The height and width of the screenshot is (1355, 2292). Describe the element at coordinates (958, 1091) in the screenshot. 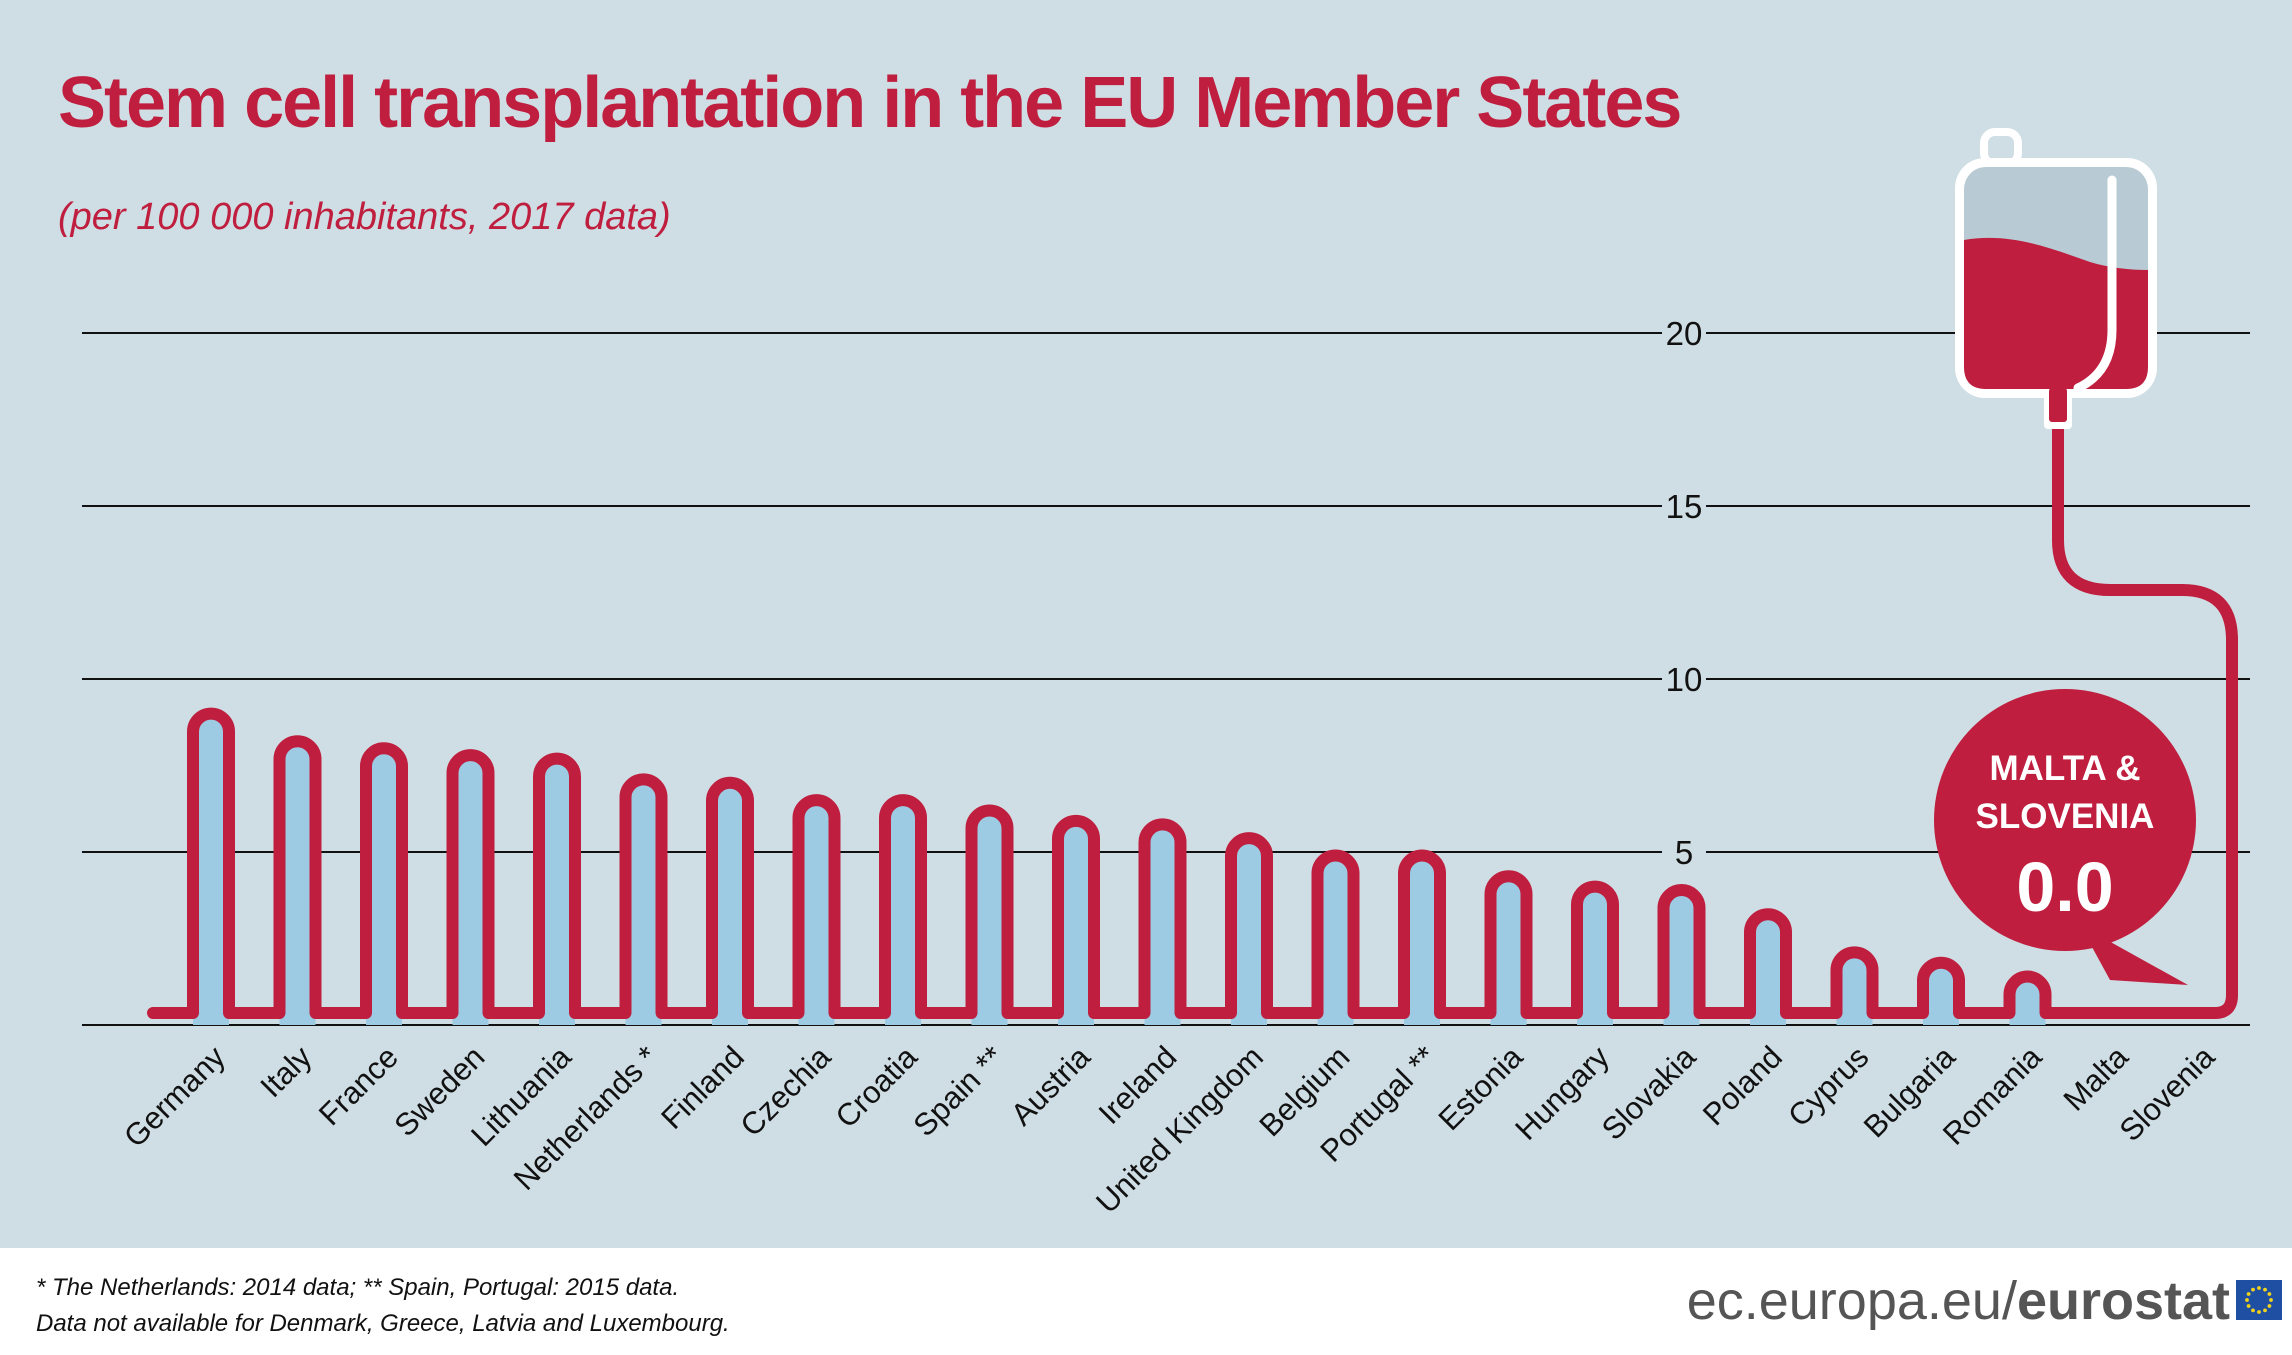

I see `x-tick-label: Spain **` at that location.